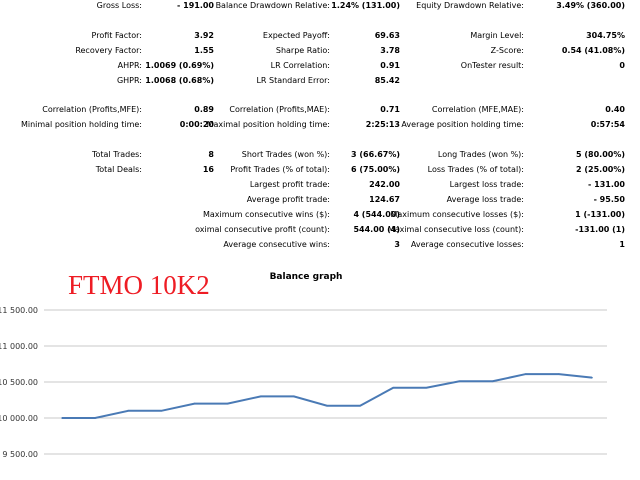 This screenshot has width=640, height=480. What do you see at coordinates (397, 244) in the screenshot?
I see `stat-value: 3` at bounding box center [397, 244].